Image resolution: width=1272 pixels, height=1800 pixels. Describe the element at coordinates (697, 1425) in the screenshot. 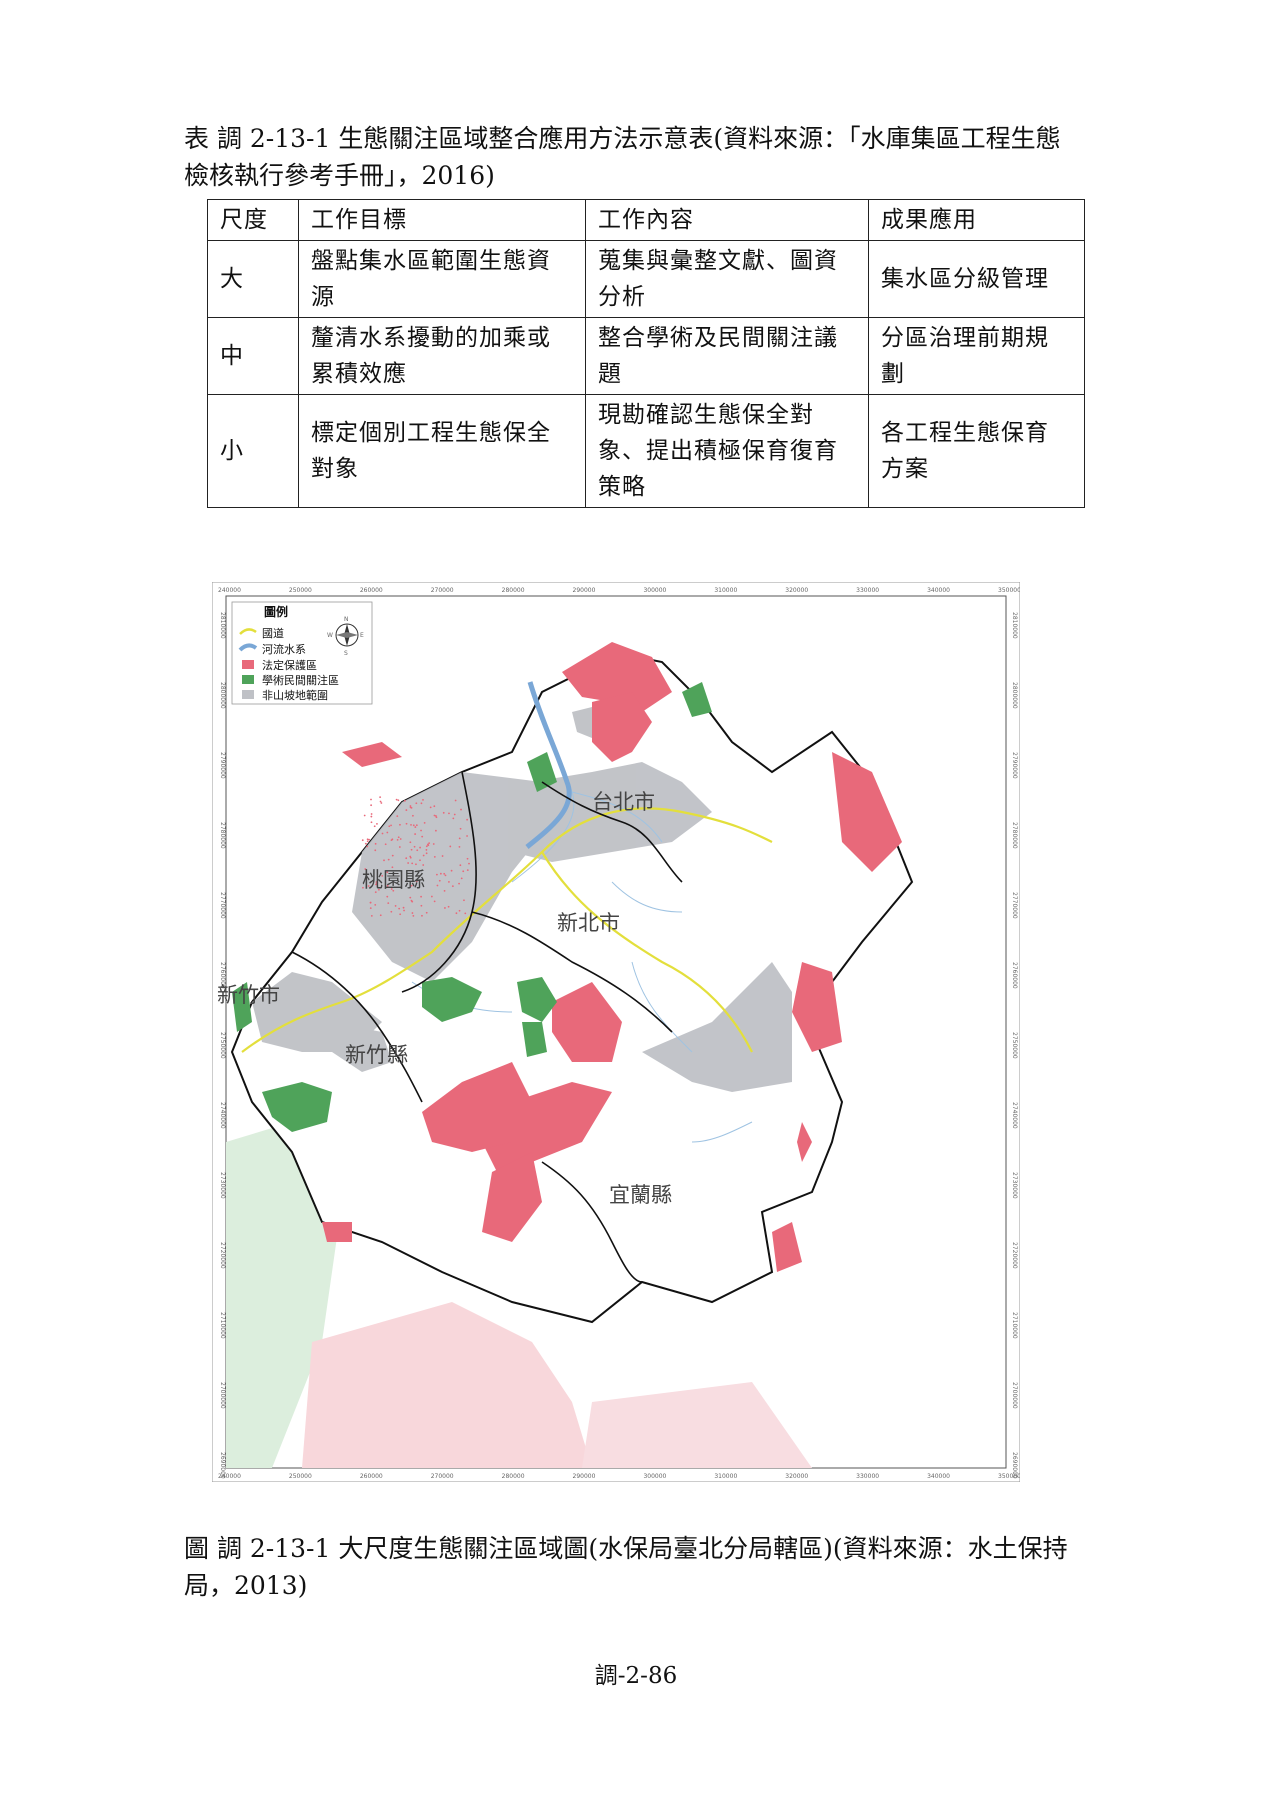

I see `background-protected-area` at that location.